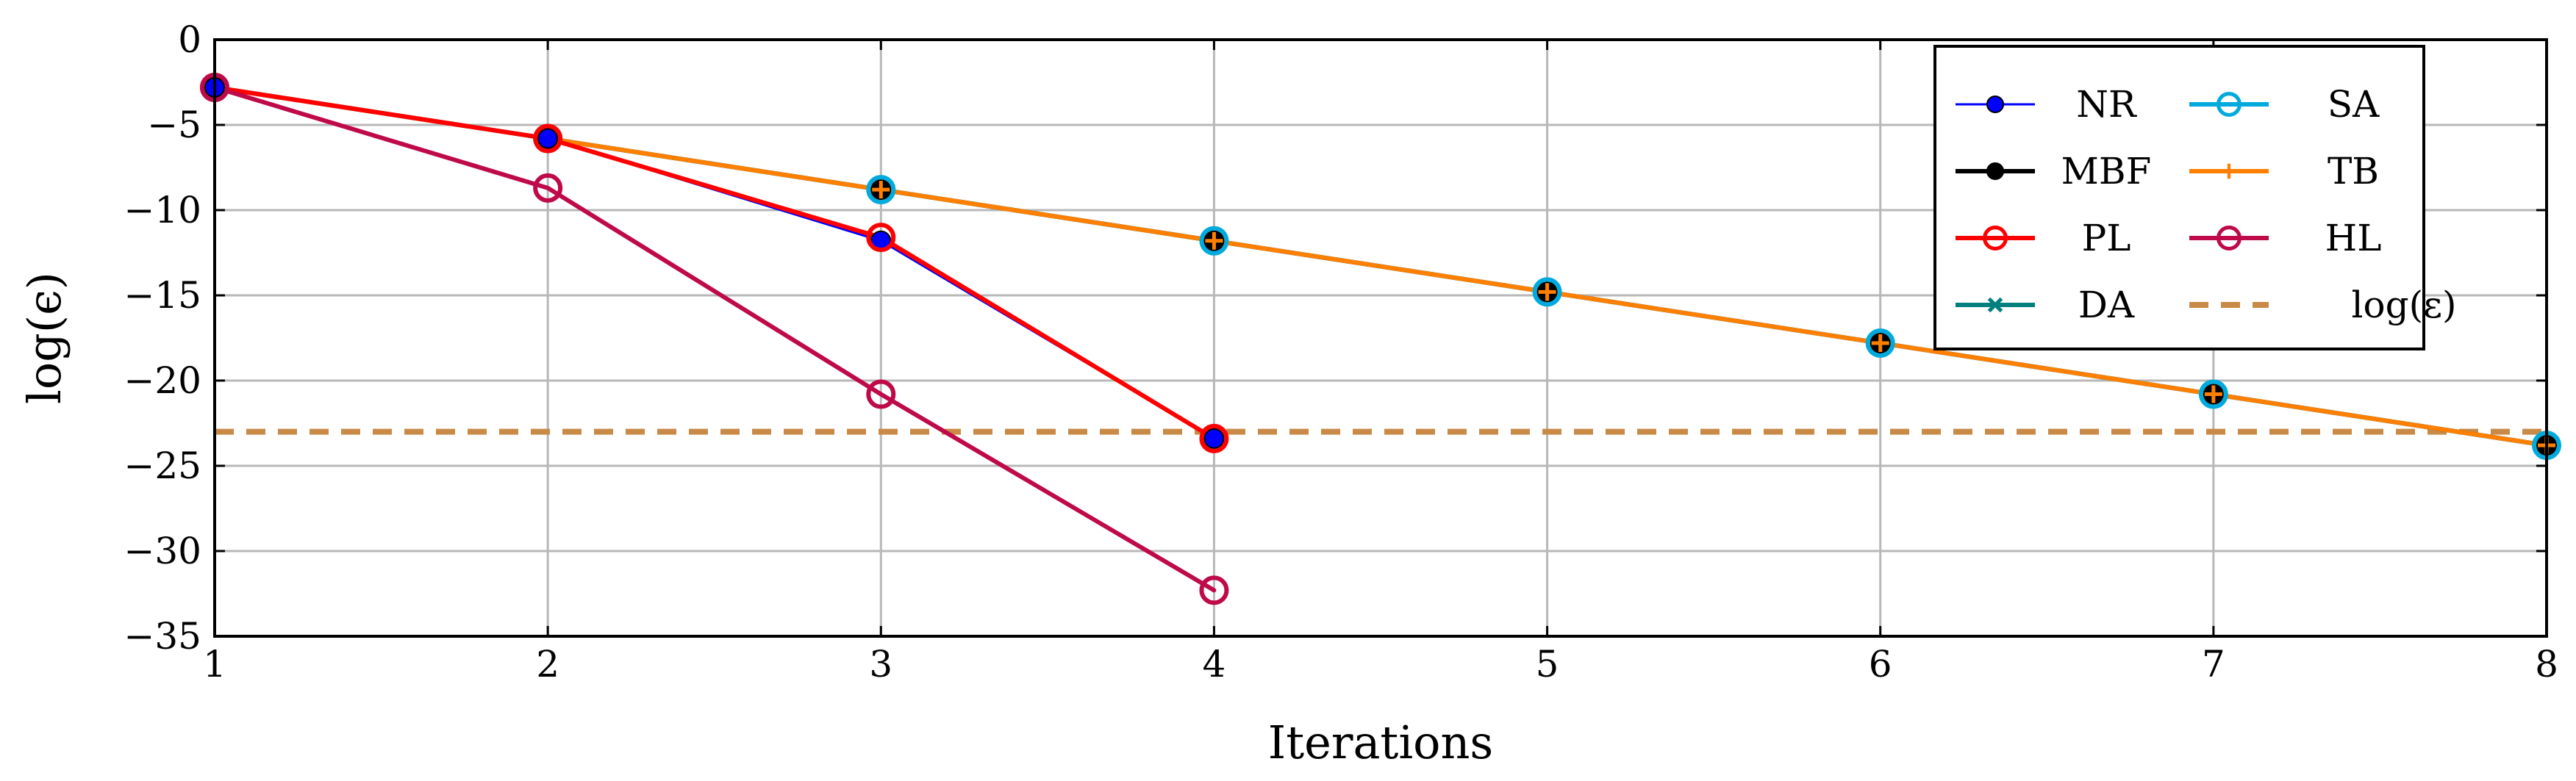 Image resolution: width=2576 pixels, height=781 pixels. Describe the element at coordinates (1995, 172) in the screenshot. I see `legend-marker-mbf` at that location.